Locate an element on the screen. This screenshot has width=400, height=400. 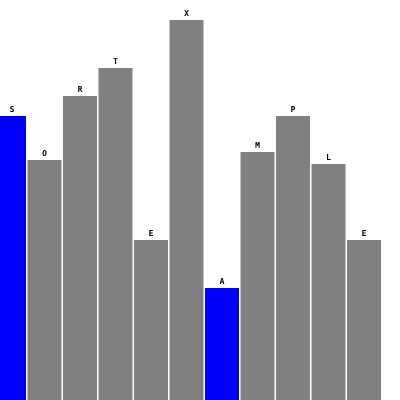
bar-label-11: E is located at coordinates (364, 233).